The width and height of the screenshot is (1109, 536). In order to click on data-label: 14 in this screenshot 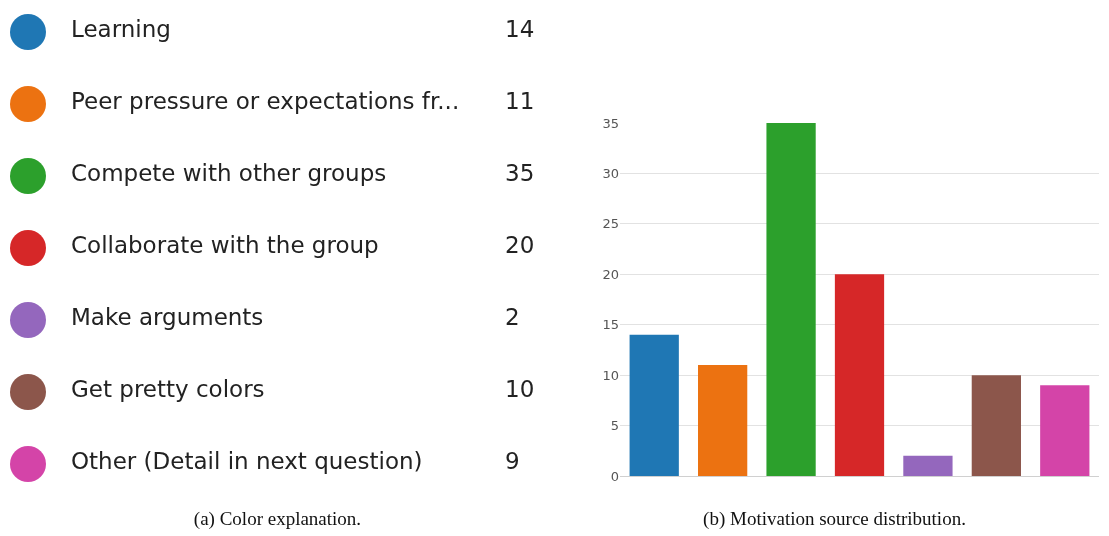, I will do `click(520, 29)`.